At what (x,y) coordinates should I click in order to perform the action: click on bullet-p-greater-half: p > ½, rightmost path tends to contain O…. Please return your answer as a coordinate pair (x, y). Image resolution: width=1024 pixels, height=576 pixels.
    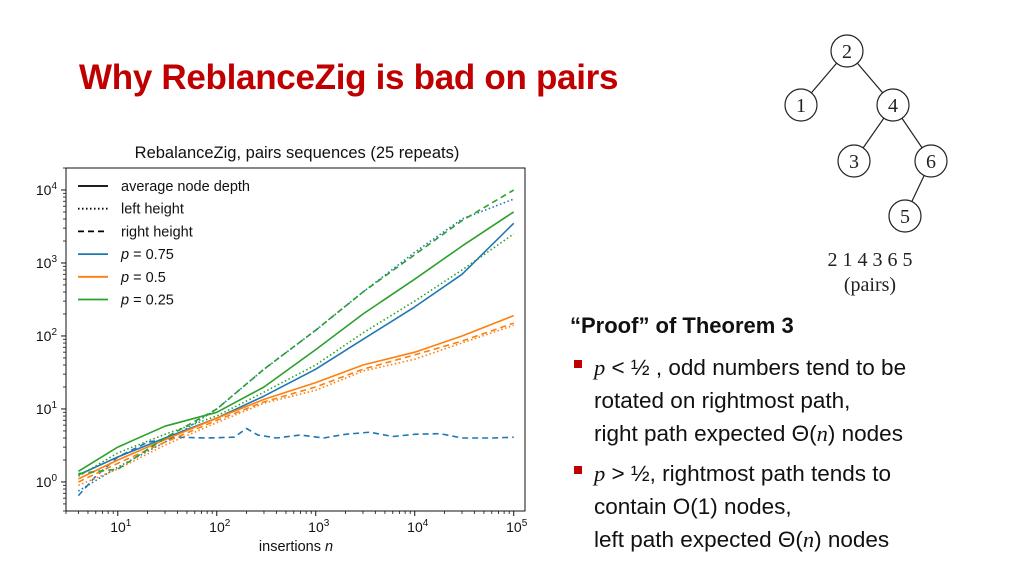
    Looking at the image, I should click on (795, 506).